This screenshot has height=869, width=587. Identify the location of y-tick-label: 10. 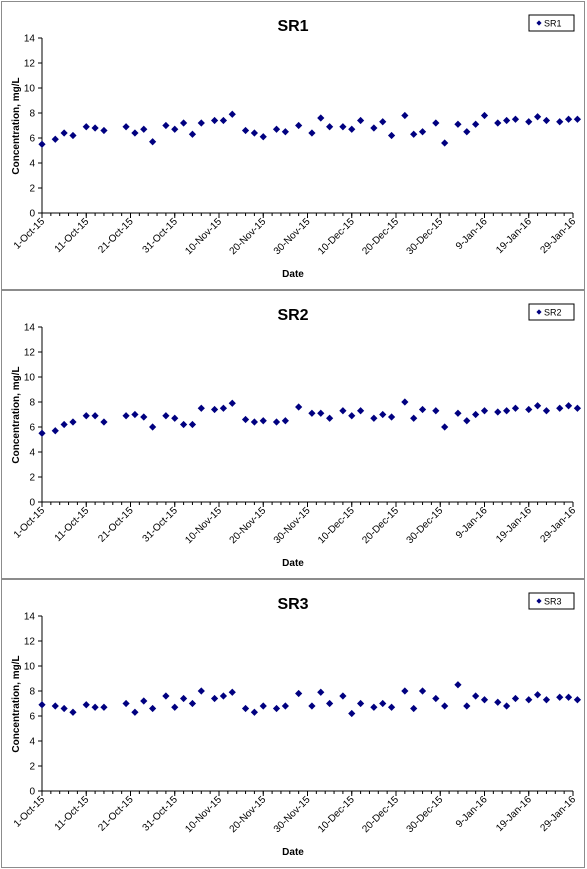
(30, 89).